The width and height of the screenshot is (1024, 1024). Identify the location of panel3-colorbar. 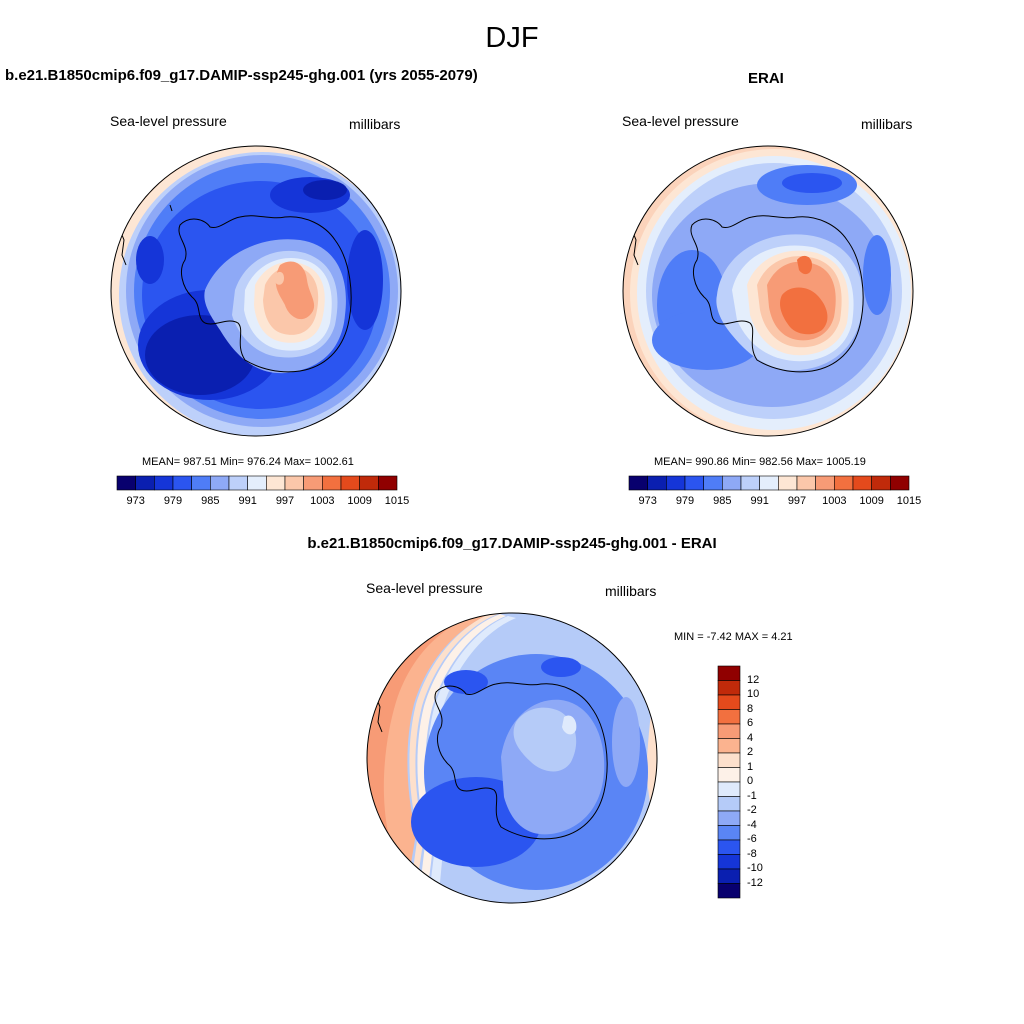
(729, 782).